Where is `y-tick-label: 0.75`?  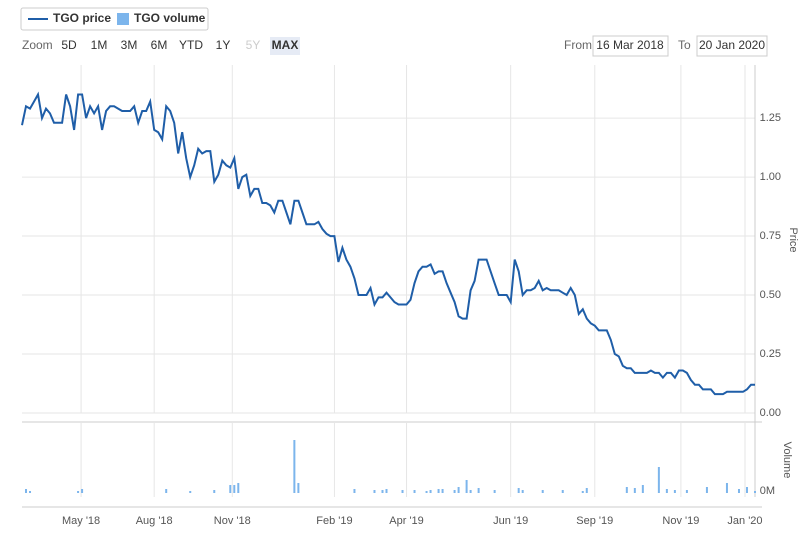 y-tick-label: 0.75 is located at coordinates (770, 236).